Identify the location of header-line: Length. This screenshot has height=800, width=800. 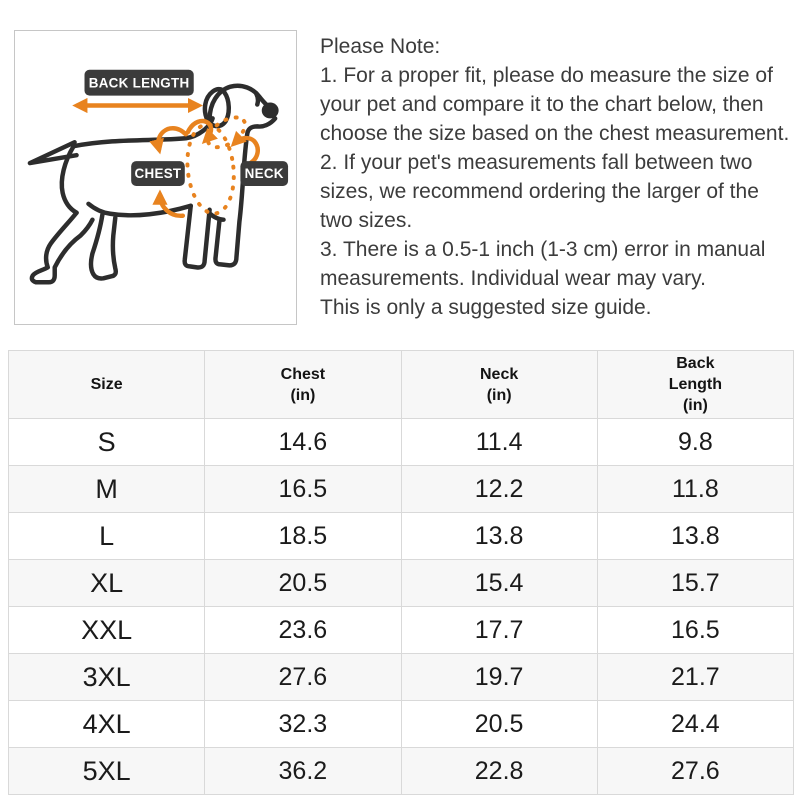
(695, 384).